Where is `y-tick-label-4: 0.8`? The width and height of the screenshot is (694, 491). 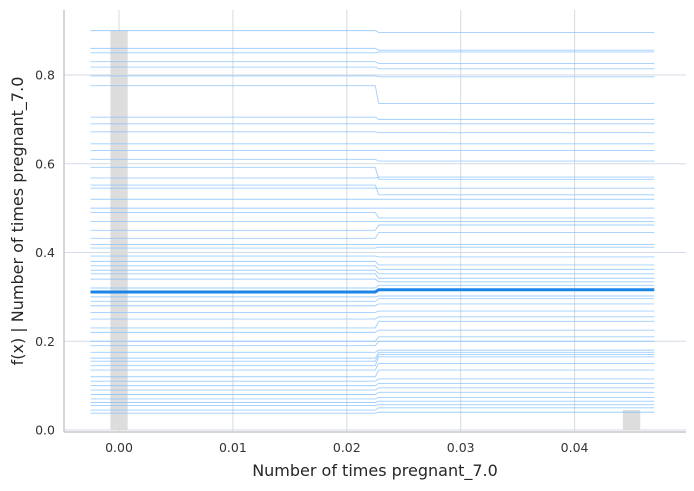
y-tick-label-4: 0.8 is located at coordinates (45, 75).